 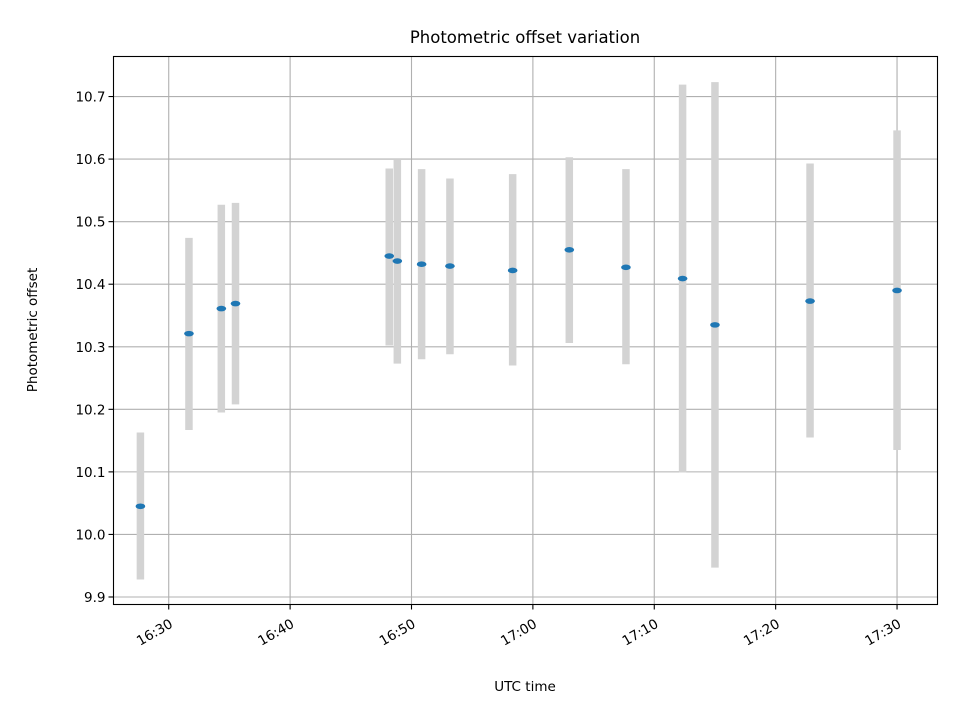 I want to click on x-tick-label: 17:00, so click(x=519, y=632).